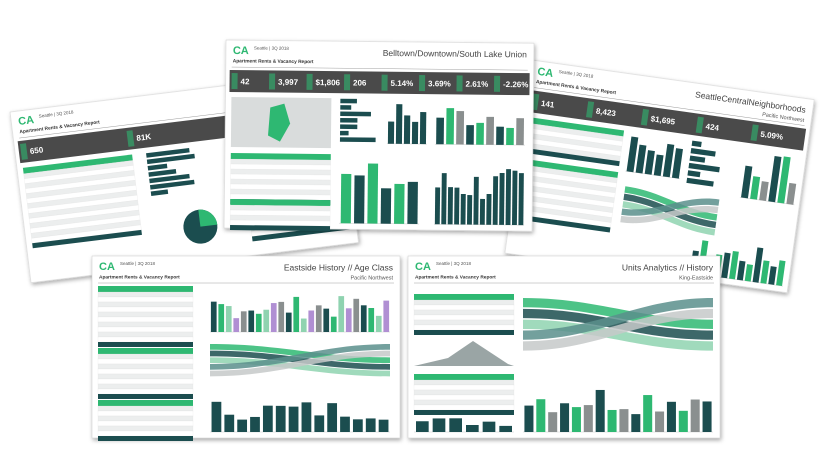  Describe the element at coordinates (455, 54) in the screenshot. I see `headline: Belltown/Downtown/South Lake Union` at that location.